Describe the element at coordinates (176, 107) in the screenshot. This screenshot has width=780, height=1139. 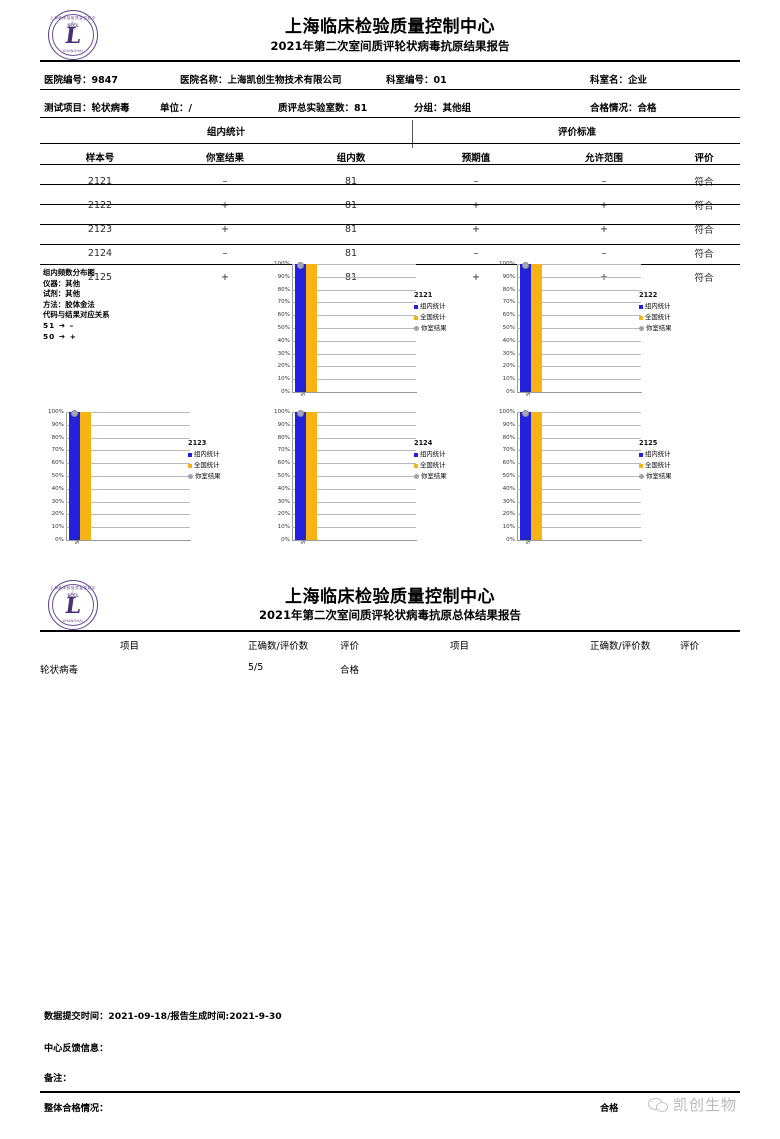
I see `meta-unit: 单位：/` at that location.